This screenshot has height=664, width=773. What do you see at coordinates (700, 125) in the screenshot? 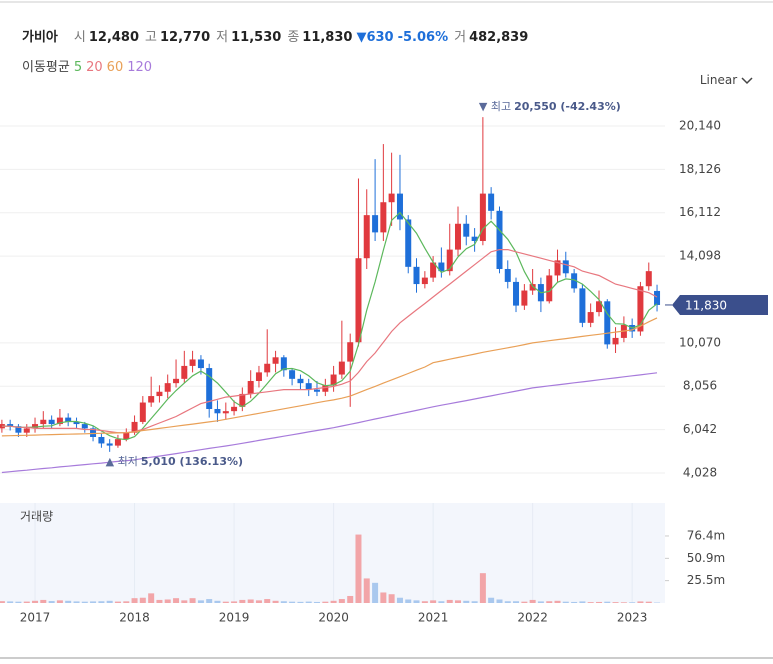
I see `y-tick-label: 20,140` at bounding box center [700, 125].